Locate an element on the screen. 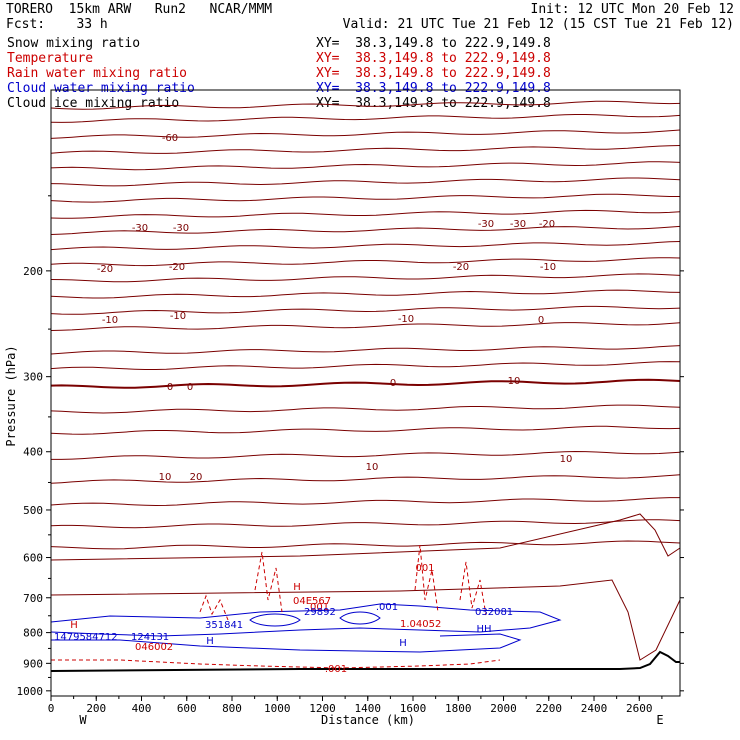 This screenshot has width=740, height=740. cloud-value-label: 032081 is located at coordinates (494, 612).